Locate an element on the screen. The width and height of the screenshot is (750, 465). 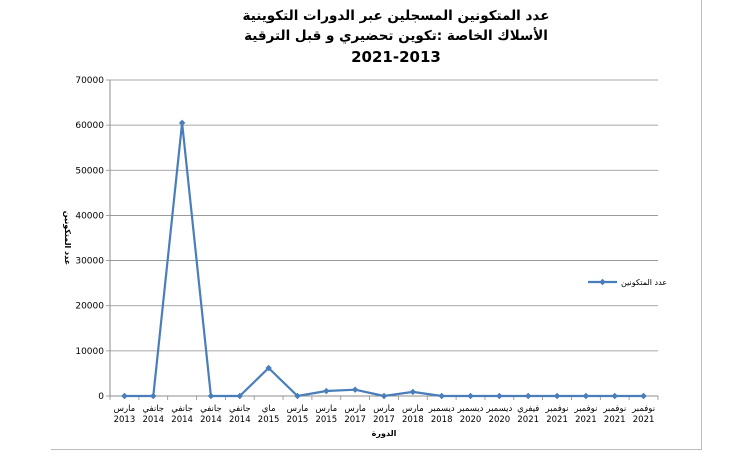
y-tick-label: 30000 is located at coordinates (89, 262).